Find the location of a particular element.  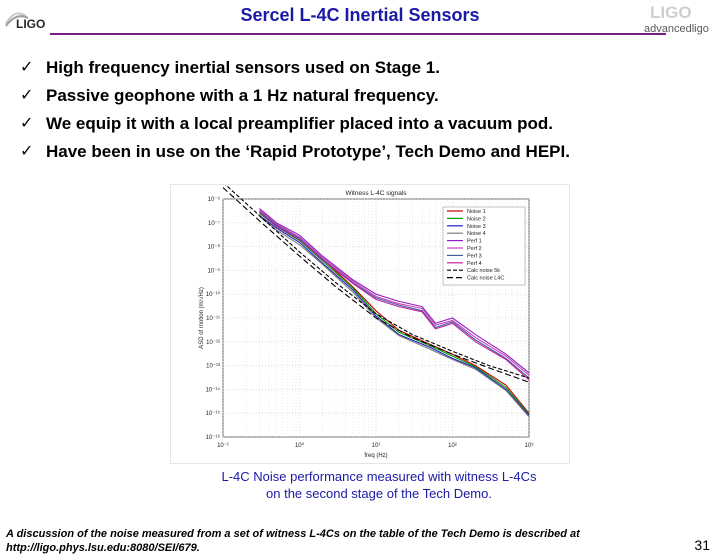

footnote-link: http://ligo.phys.lsu.edu:8080/SEI/679. is located at coordinates (103, 548).